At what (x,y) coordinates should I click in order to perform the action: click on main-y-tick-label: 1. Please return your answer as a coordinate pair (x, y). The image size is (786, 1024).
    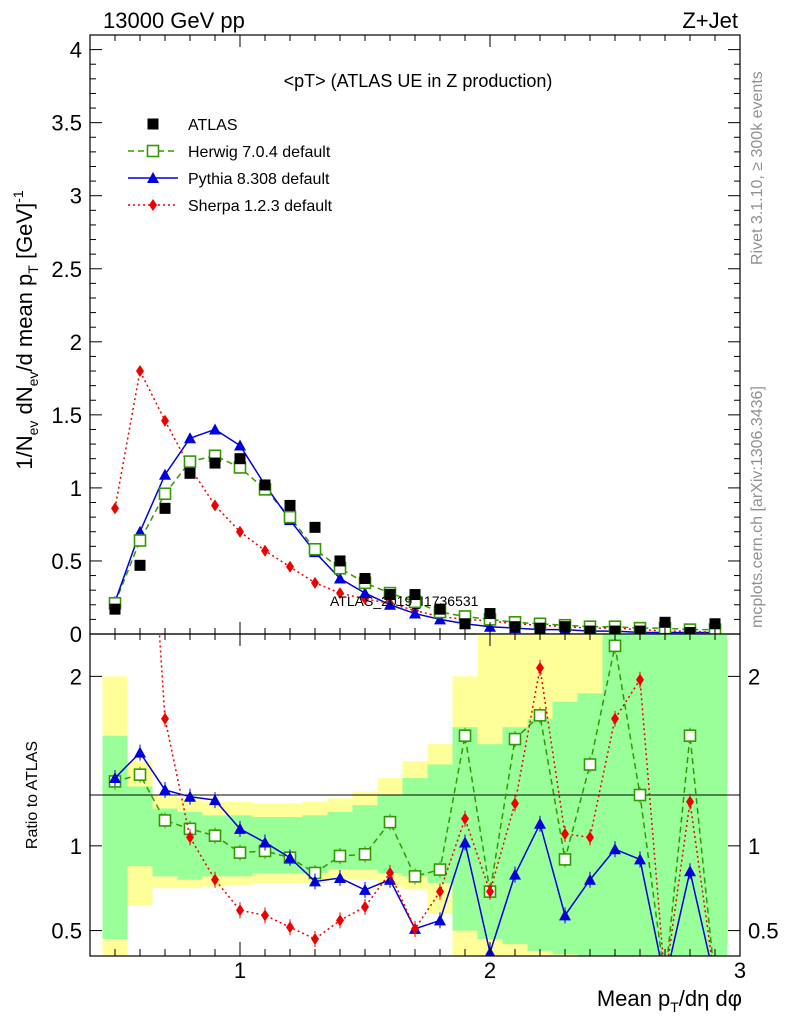
    Looking at the image, I should click on (76, 488).